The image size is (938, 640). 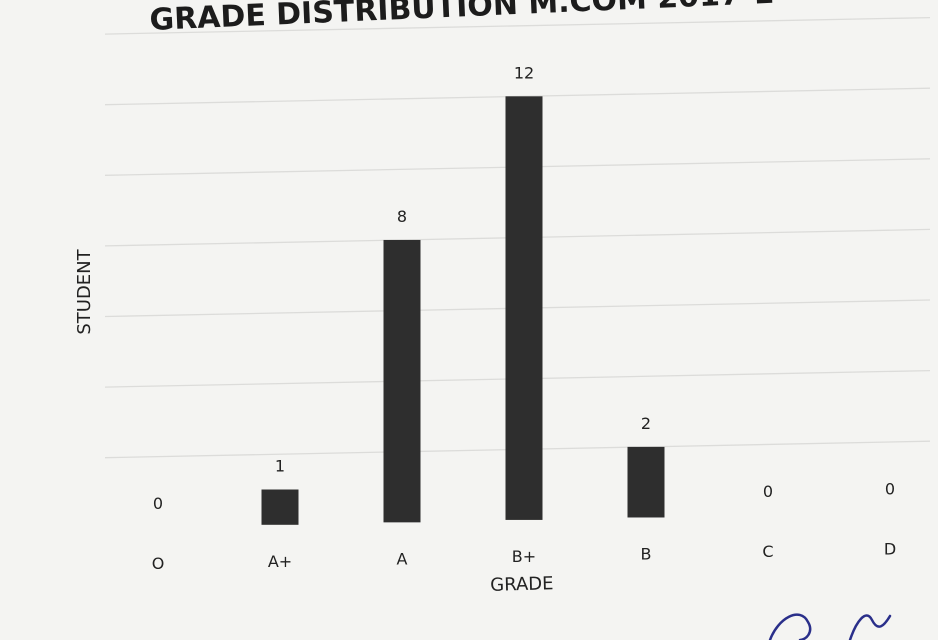 What do you see at coordinates (402, 381) in the screenshot?
I see `bar-A` at bounding box center [402, 381].